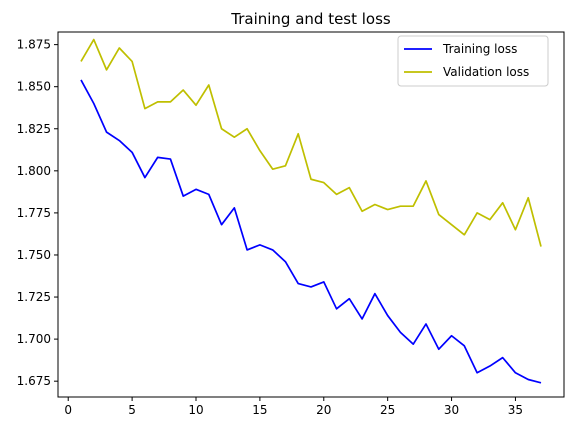  I want to click on x-axis: 0 5 10 15 20 25 30 35, so click(293, 407).